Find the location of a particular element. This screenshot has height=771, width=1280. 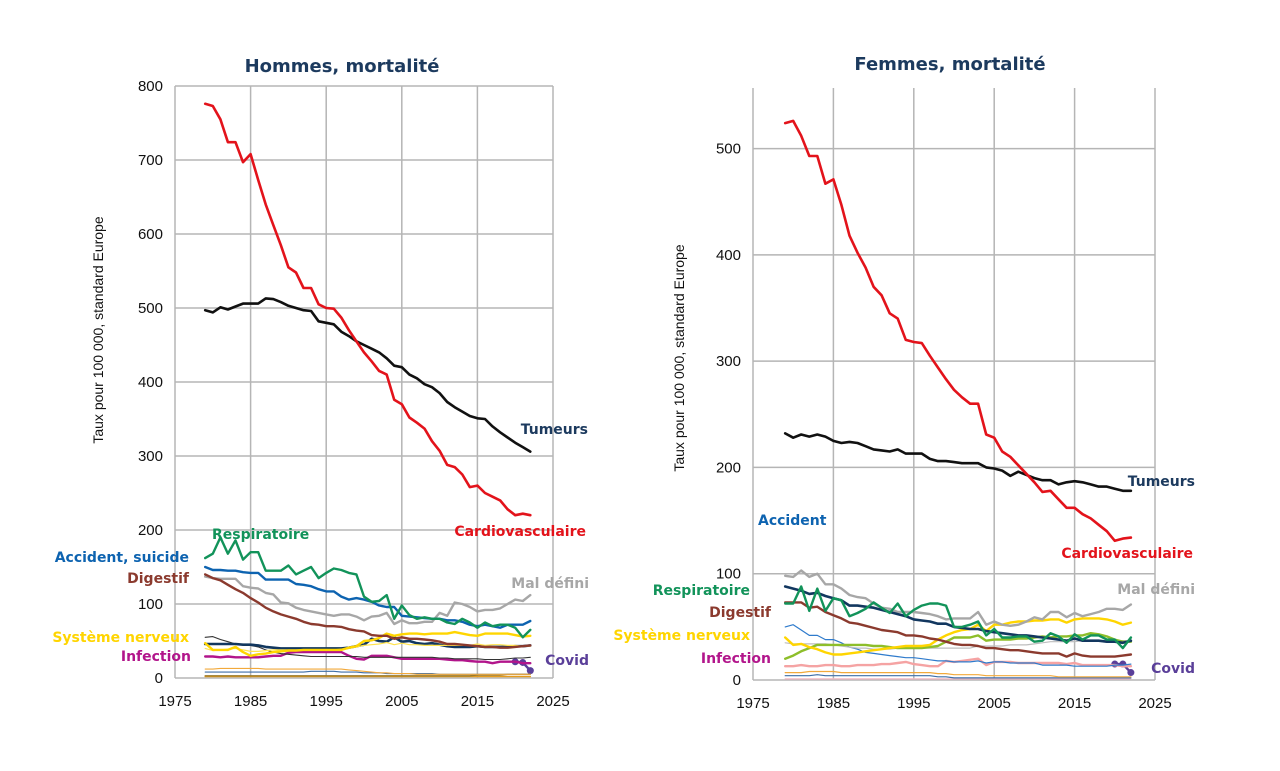

series-line-cardiovasculaire is located at coordinates (367, 309).